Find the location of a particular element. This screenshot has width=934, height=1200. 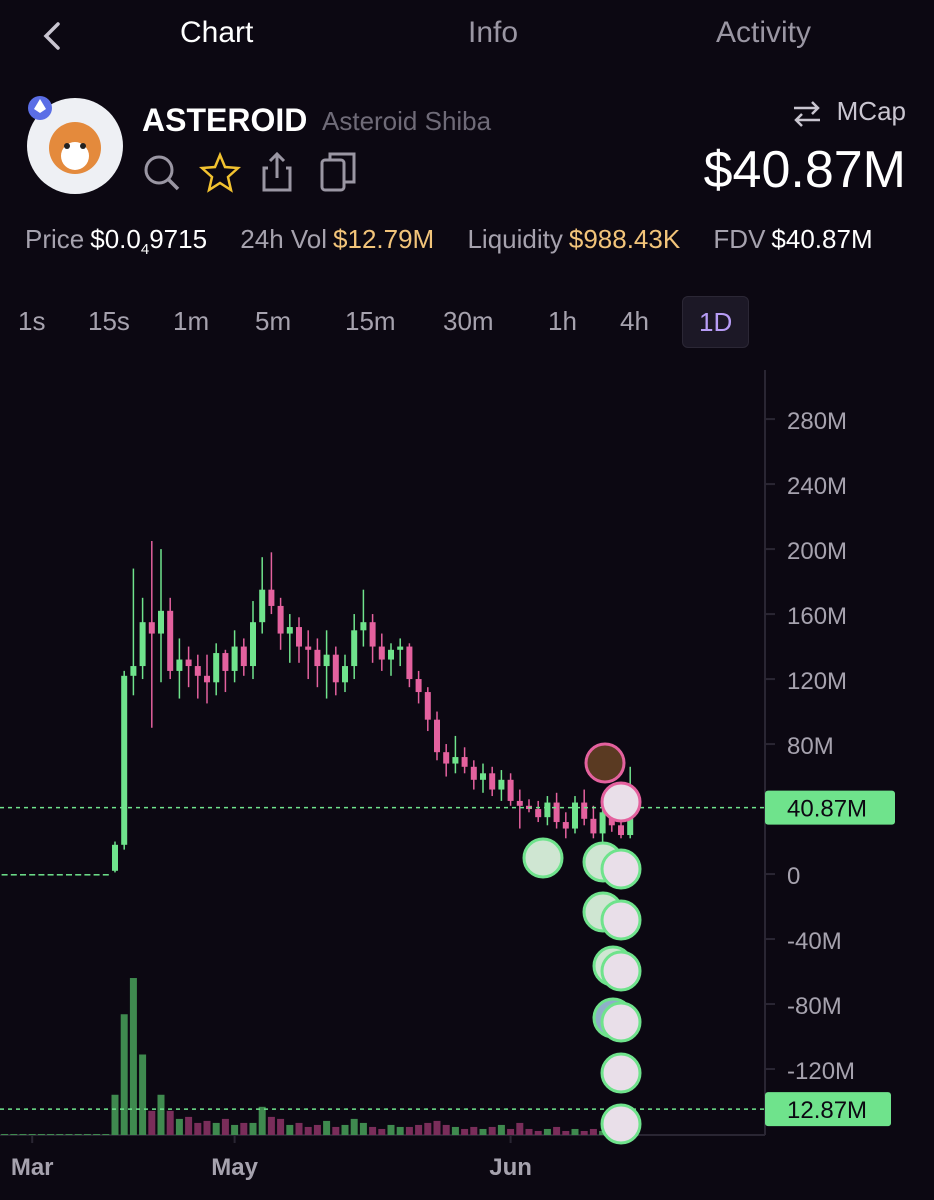

y-tick-label: 80M is located at coordinates (810, 746).